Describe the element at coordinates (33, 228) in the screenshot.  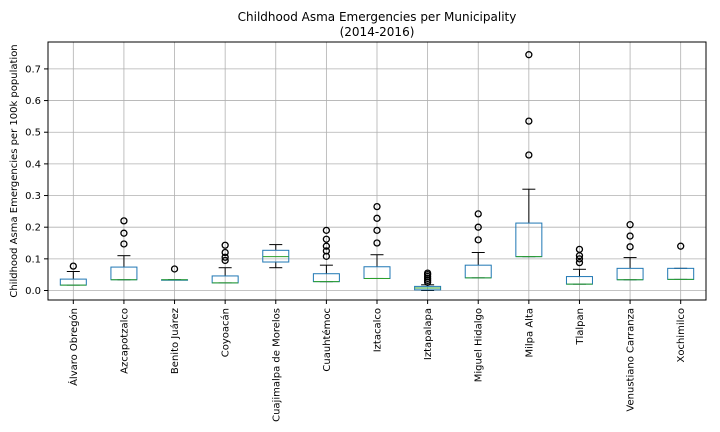
I see `y-tick-label: 0.2` at that location.